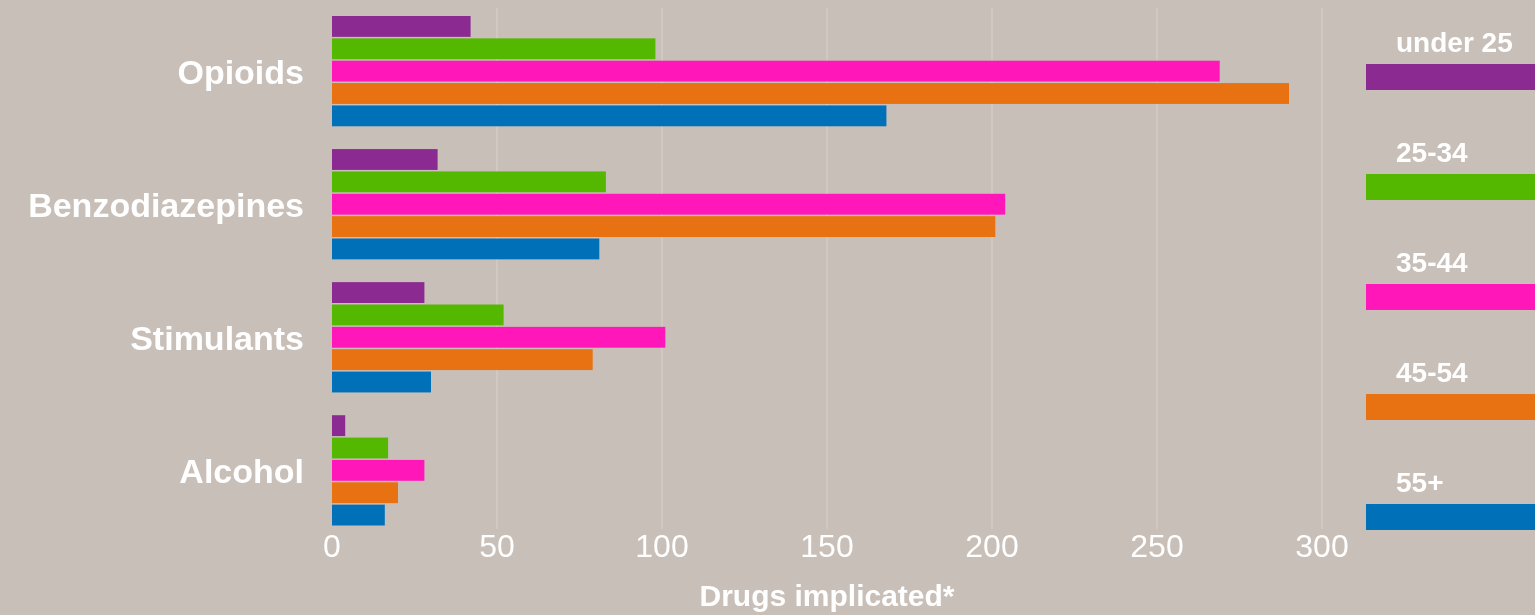  Describe the element at coordinates (240, 71) in the screenshot. I see `y-tick-label: Opioids` at that location.